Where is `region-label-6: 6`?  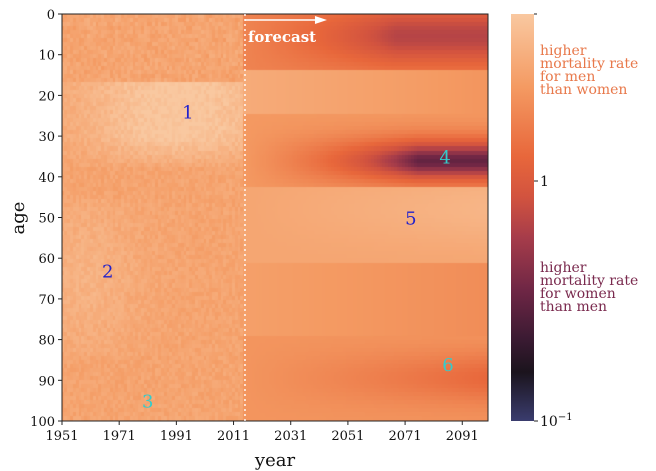 region-label-6: 6 is located at coordinates (447, 365).